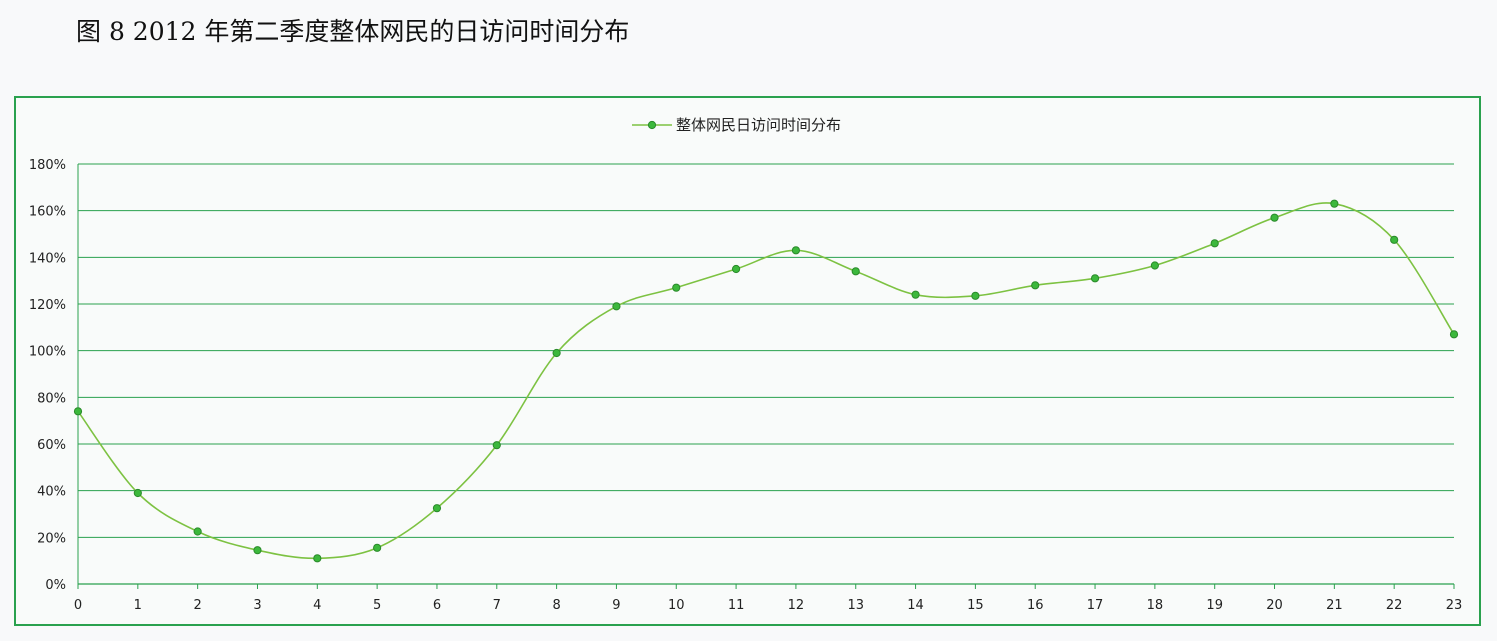 The height and width of the screenshot is (641, 1497). Describe the element at coordinates (652, 125) in the screenshot. I see `legend-marker` at that location.